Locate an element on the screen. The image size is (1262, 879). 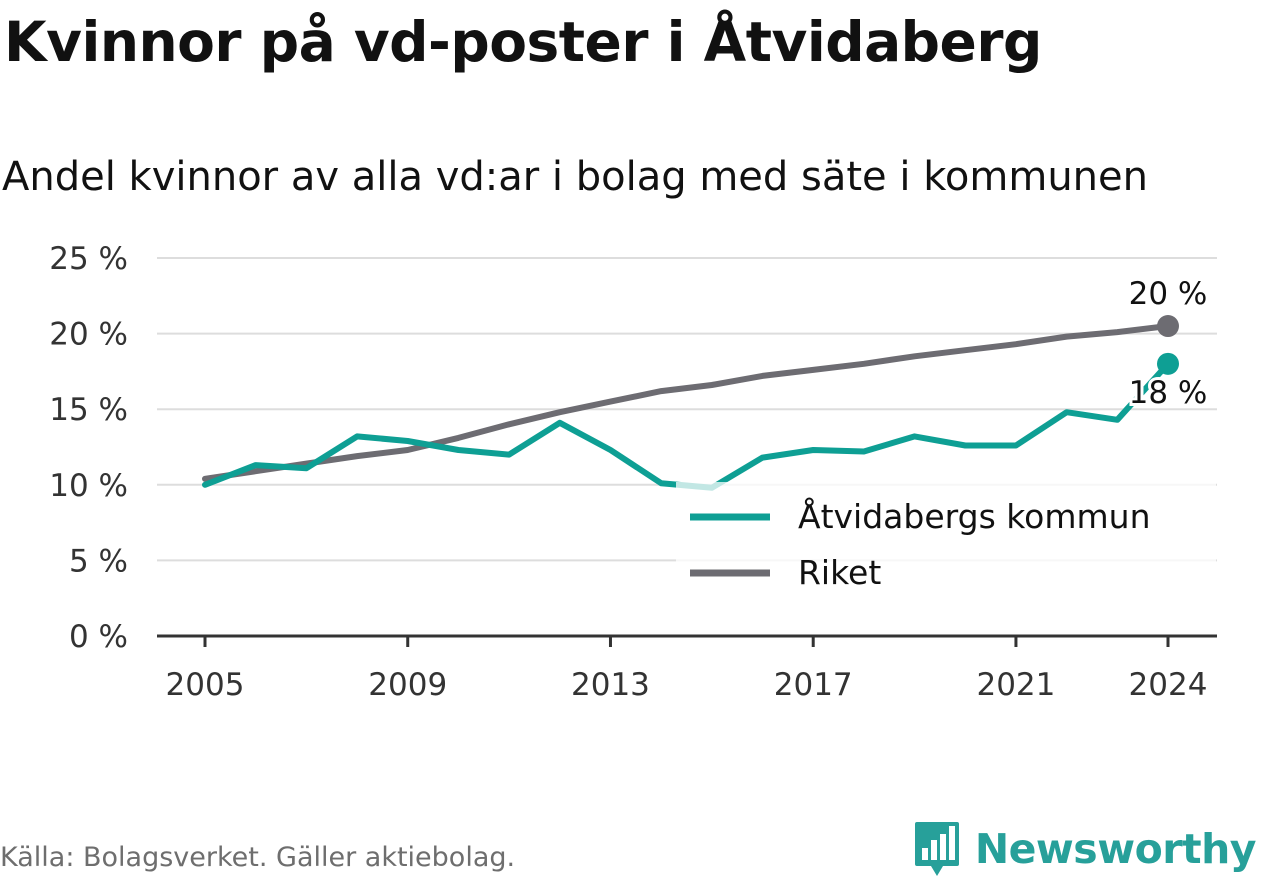
x-tick-label: 2009 is located at coordinates (407, 685).